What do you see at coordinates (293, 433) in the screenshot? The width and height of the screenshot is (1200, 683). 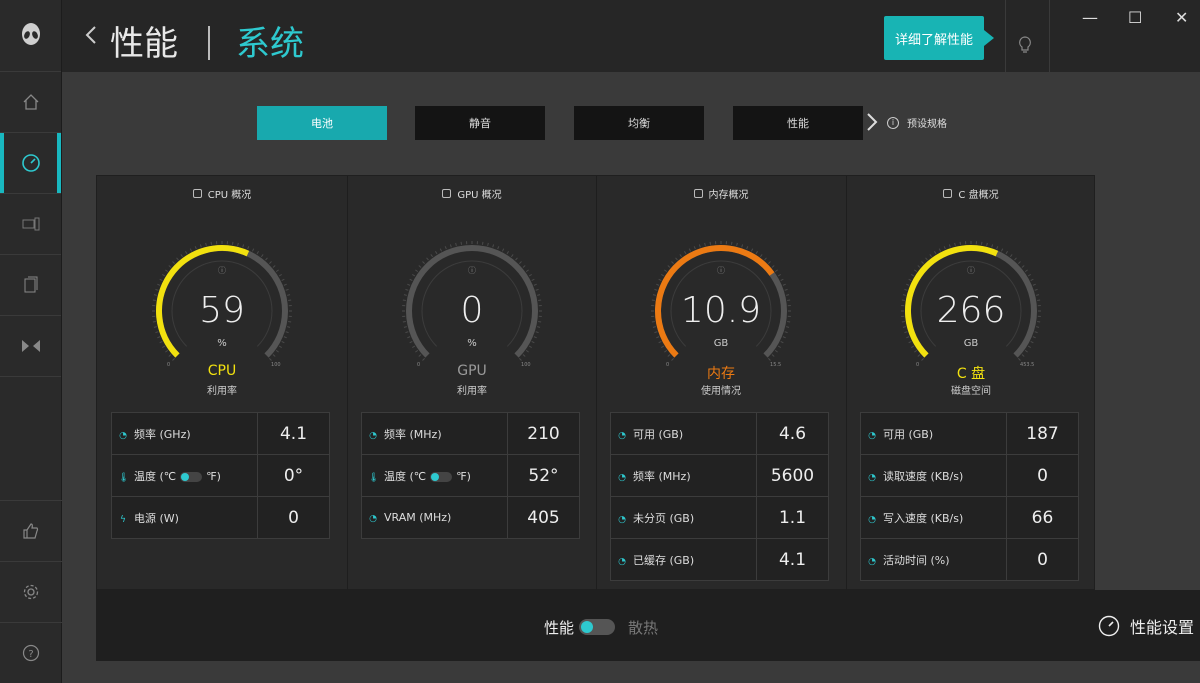 I see `stat-value: 4.1` at bounding box center [293, 433].